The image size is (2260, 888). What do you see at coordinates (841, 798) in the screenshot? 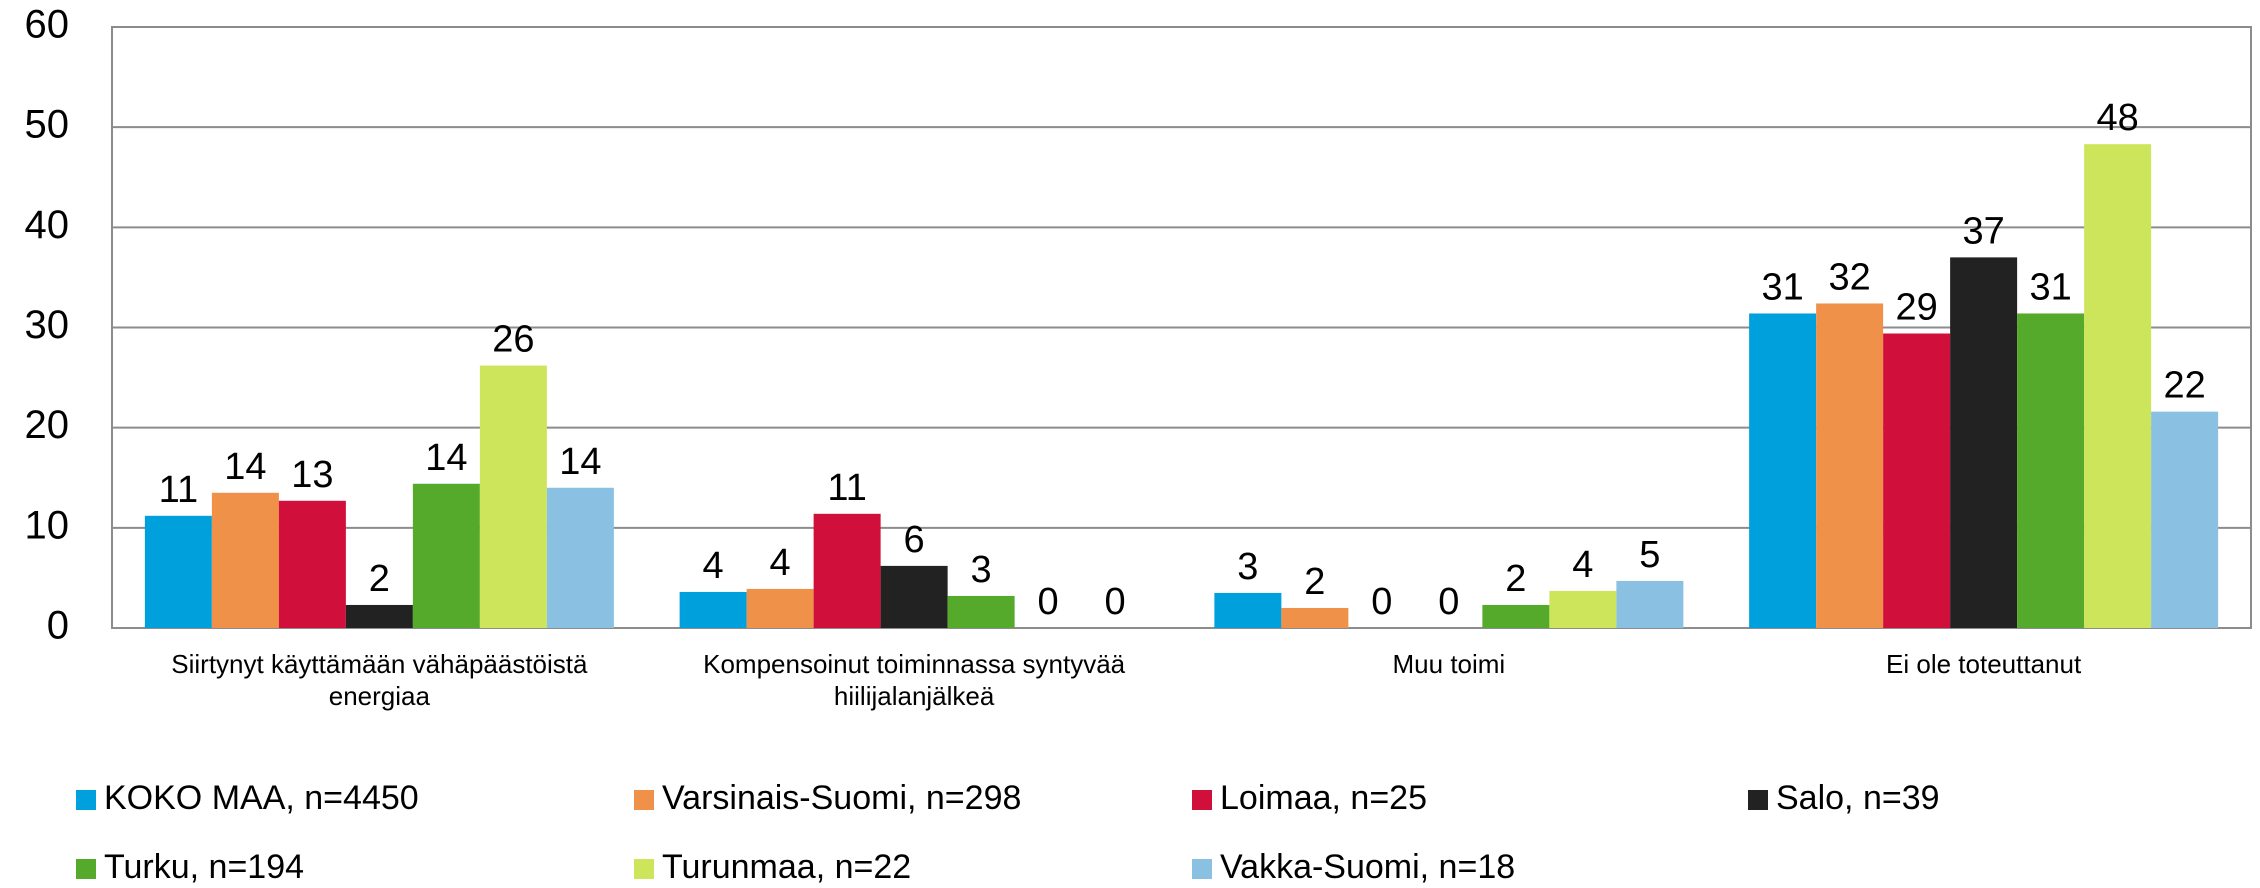
I see `legend-label: Varsinais-Suomi, n=298` at bounding box center [841, 798].